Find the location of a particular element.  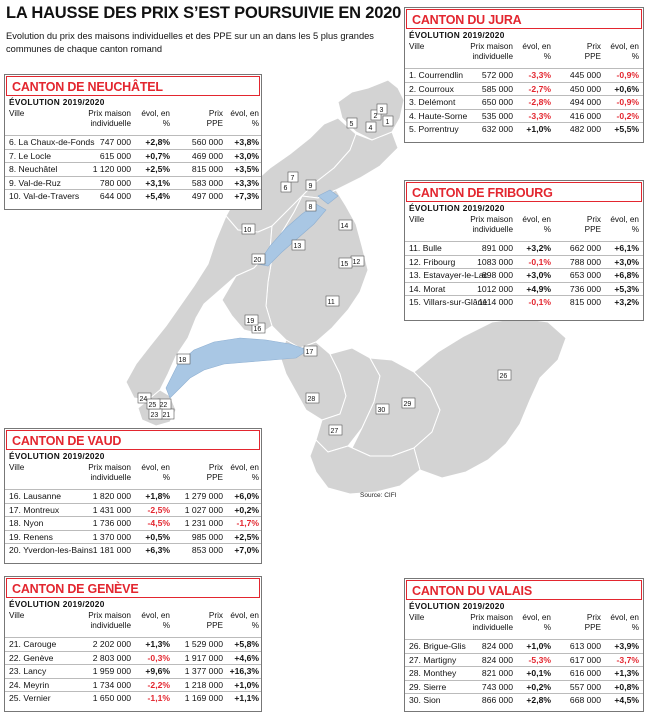

cell-prix-maison: 747 000 is located at coordinates (115, 142).